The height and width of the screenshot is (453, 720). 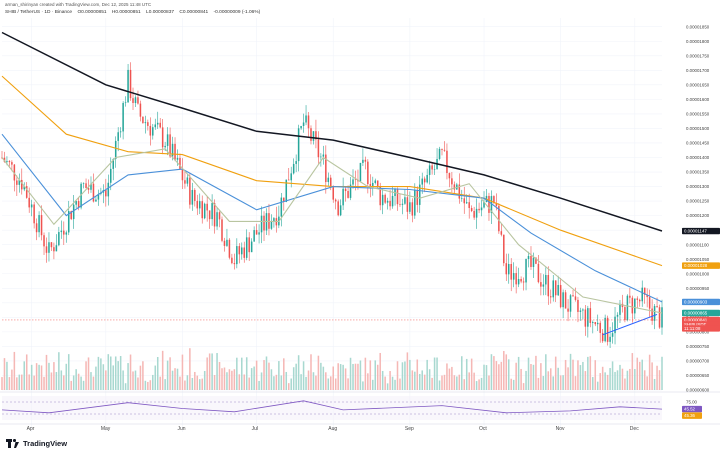 I want to click on y-tick-label: 0.00001750, so click(x=698, y=55).